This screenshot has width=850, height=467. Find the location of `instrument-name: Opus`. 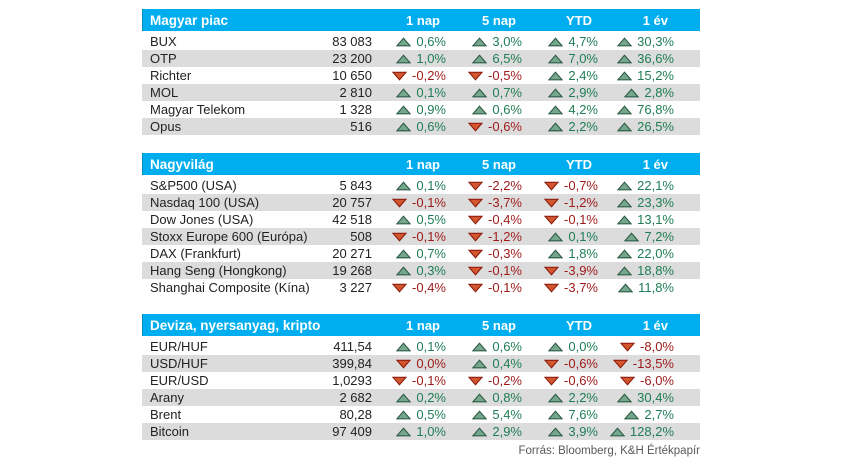

instrument-name: Opus is located at coordinates (166, 126).